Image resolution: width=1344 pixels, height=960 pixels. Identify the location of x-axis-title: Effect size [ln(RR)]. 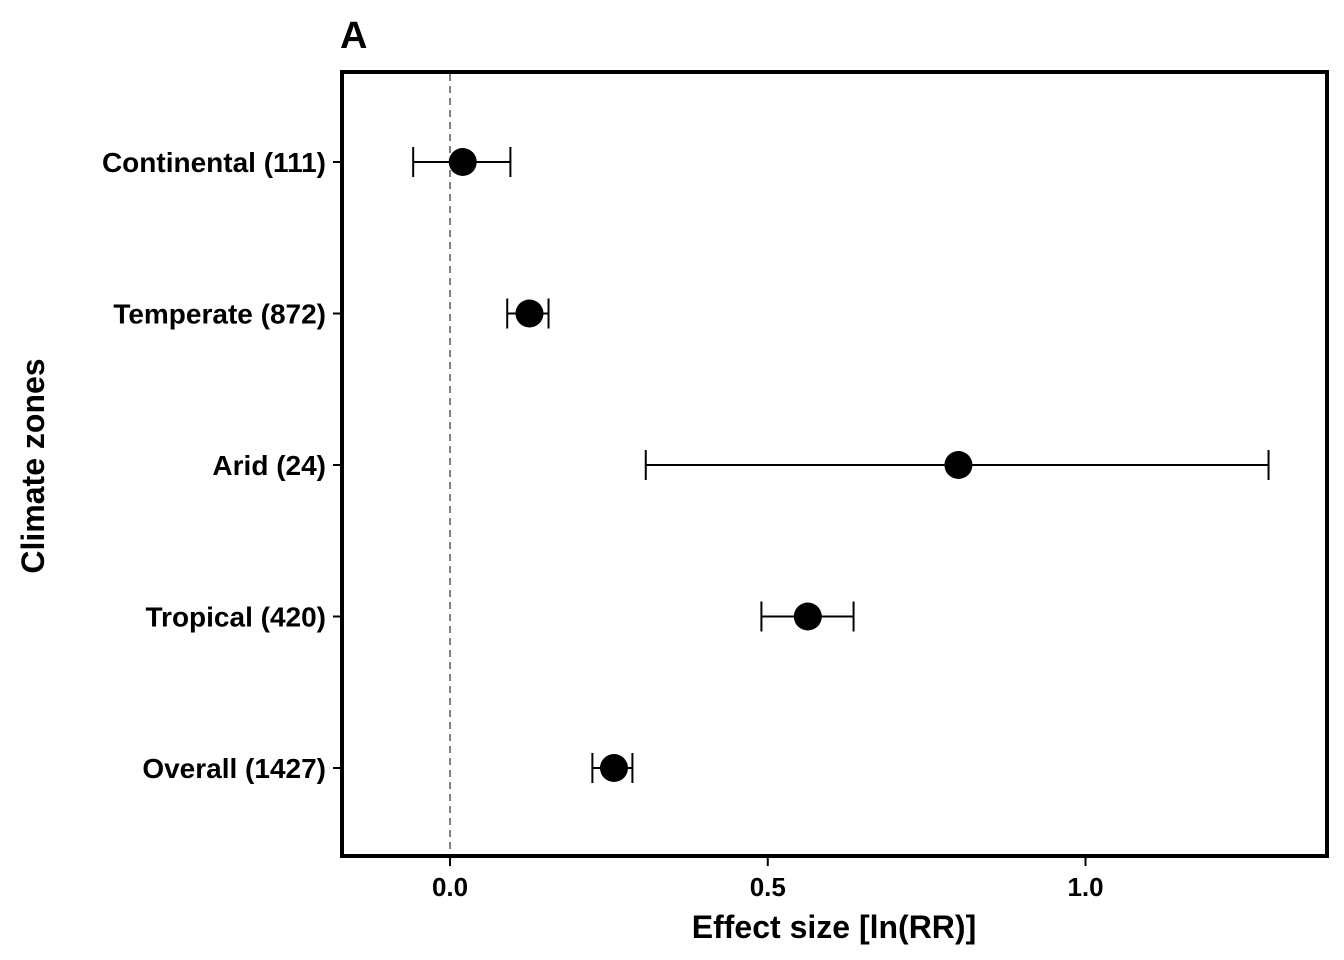
(834, 927).